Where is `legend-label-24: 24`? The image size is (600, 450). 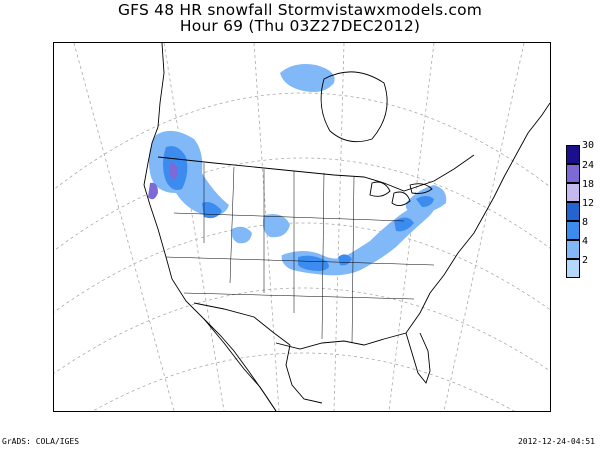
legend-label-24: 24 is located at coordinates (588, 165).